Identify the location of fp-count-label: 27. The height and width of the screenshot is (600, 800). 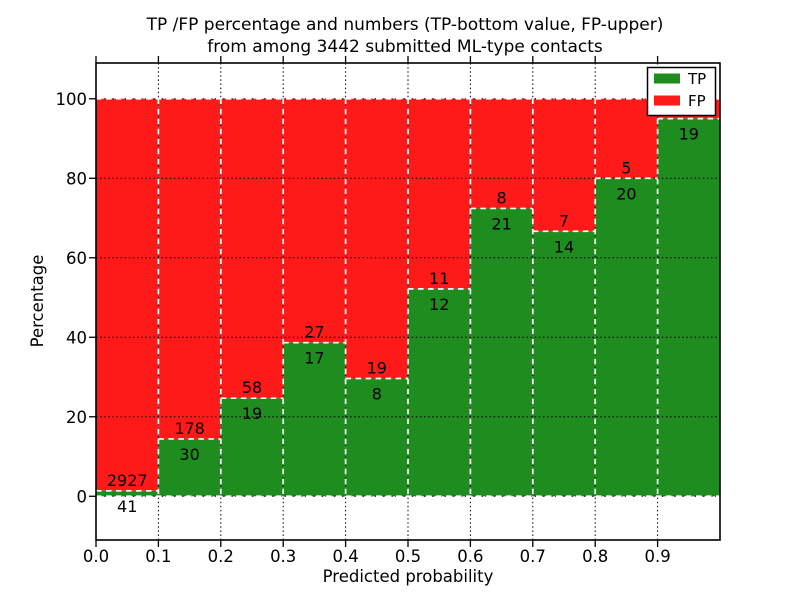
(314, 332).